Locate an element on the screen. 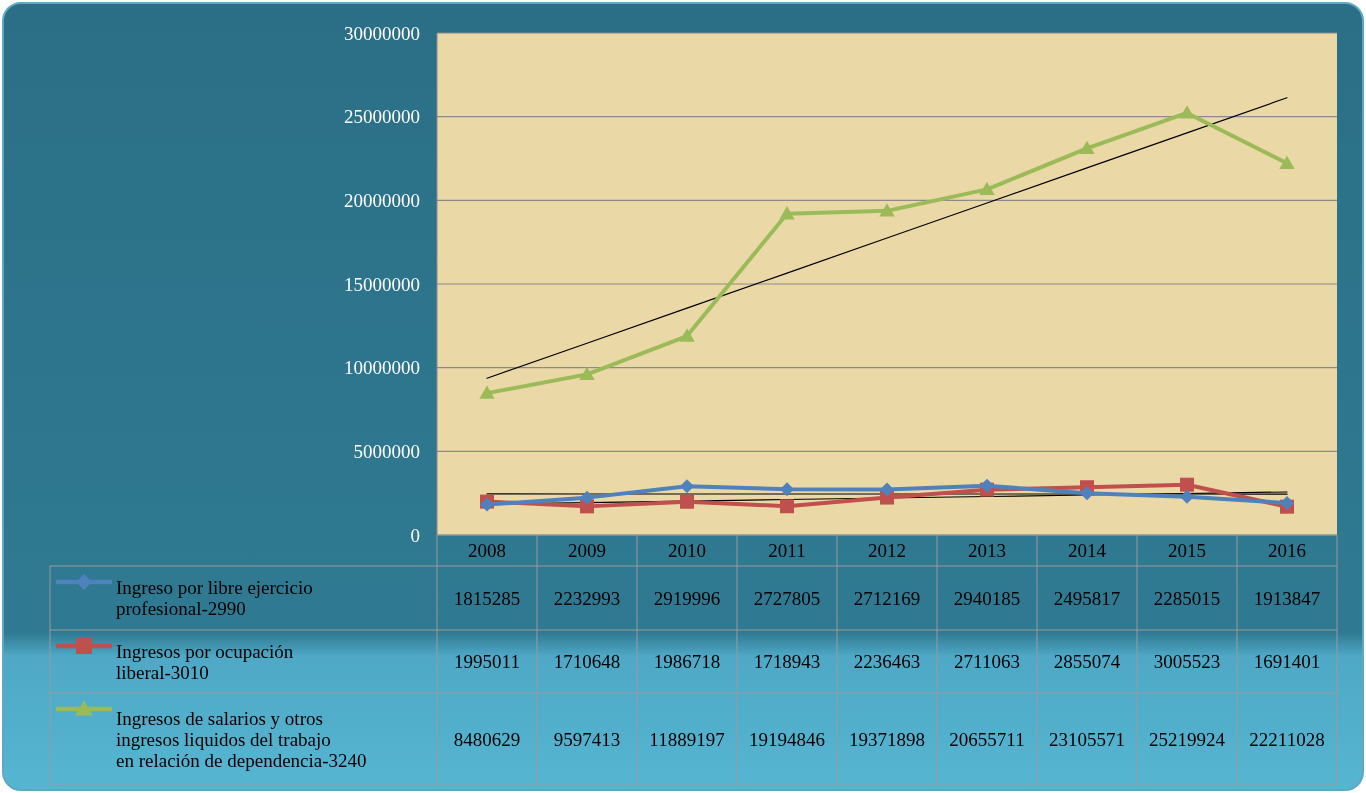 The width and height of the screenshot is (1366, 793). data-label: 25219924 is located at coordinates (1187, 739).